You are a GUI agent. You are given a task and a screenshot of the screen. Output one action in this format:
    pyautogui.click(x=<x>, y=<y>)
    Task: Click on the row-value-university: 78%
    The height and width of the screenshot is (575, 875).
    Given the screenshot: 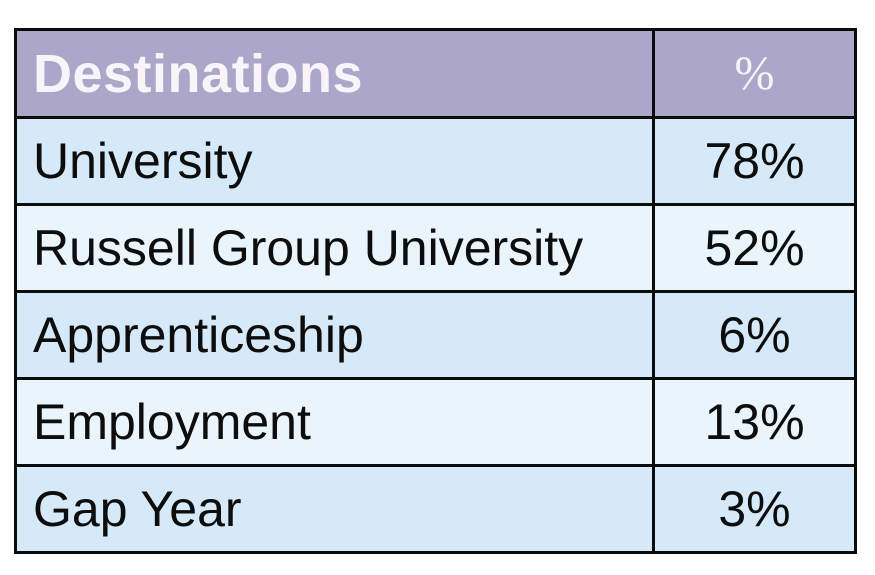 What is the action you would take?
    pyautogui.click(x=754, y=161)
    